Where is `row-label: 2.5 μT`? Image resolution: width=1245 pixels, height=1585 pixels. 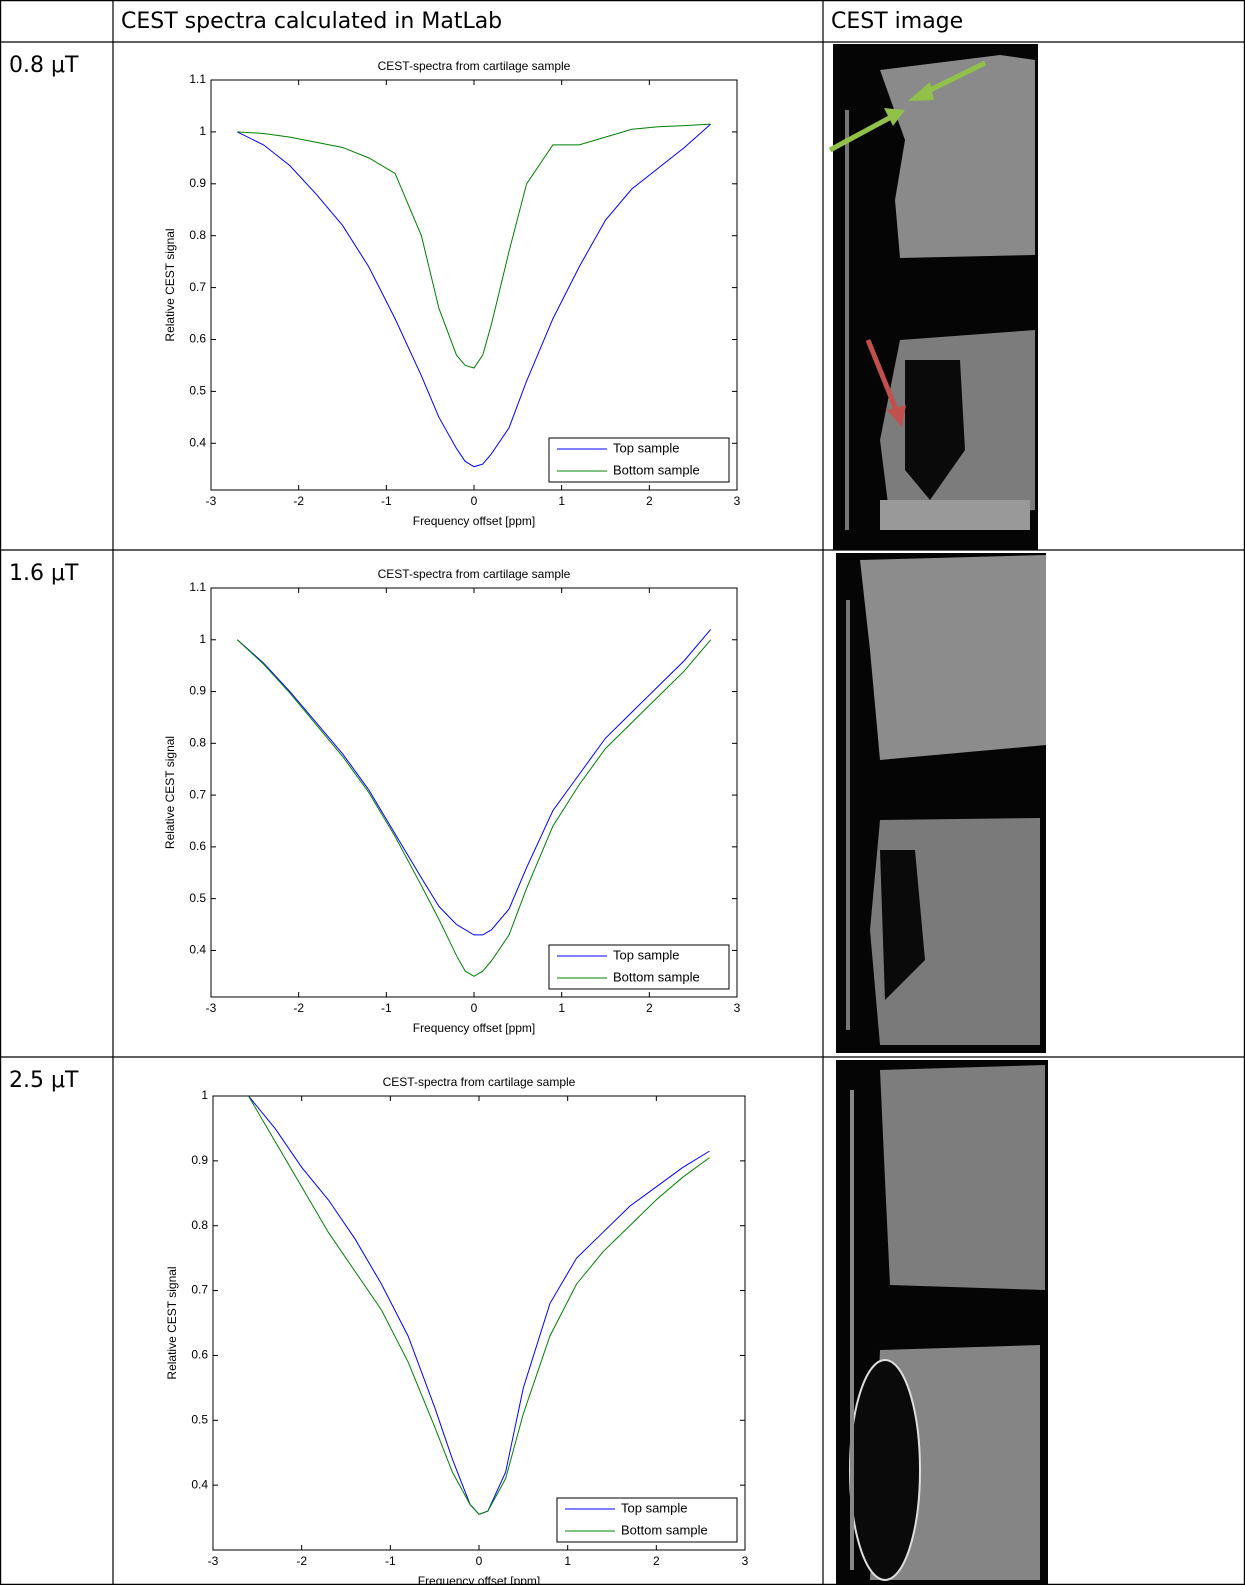
row-label: 2.5 μT is located at coordinates (44, 1080).